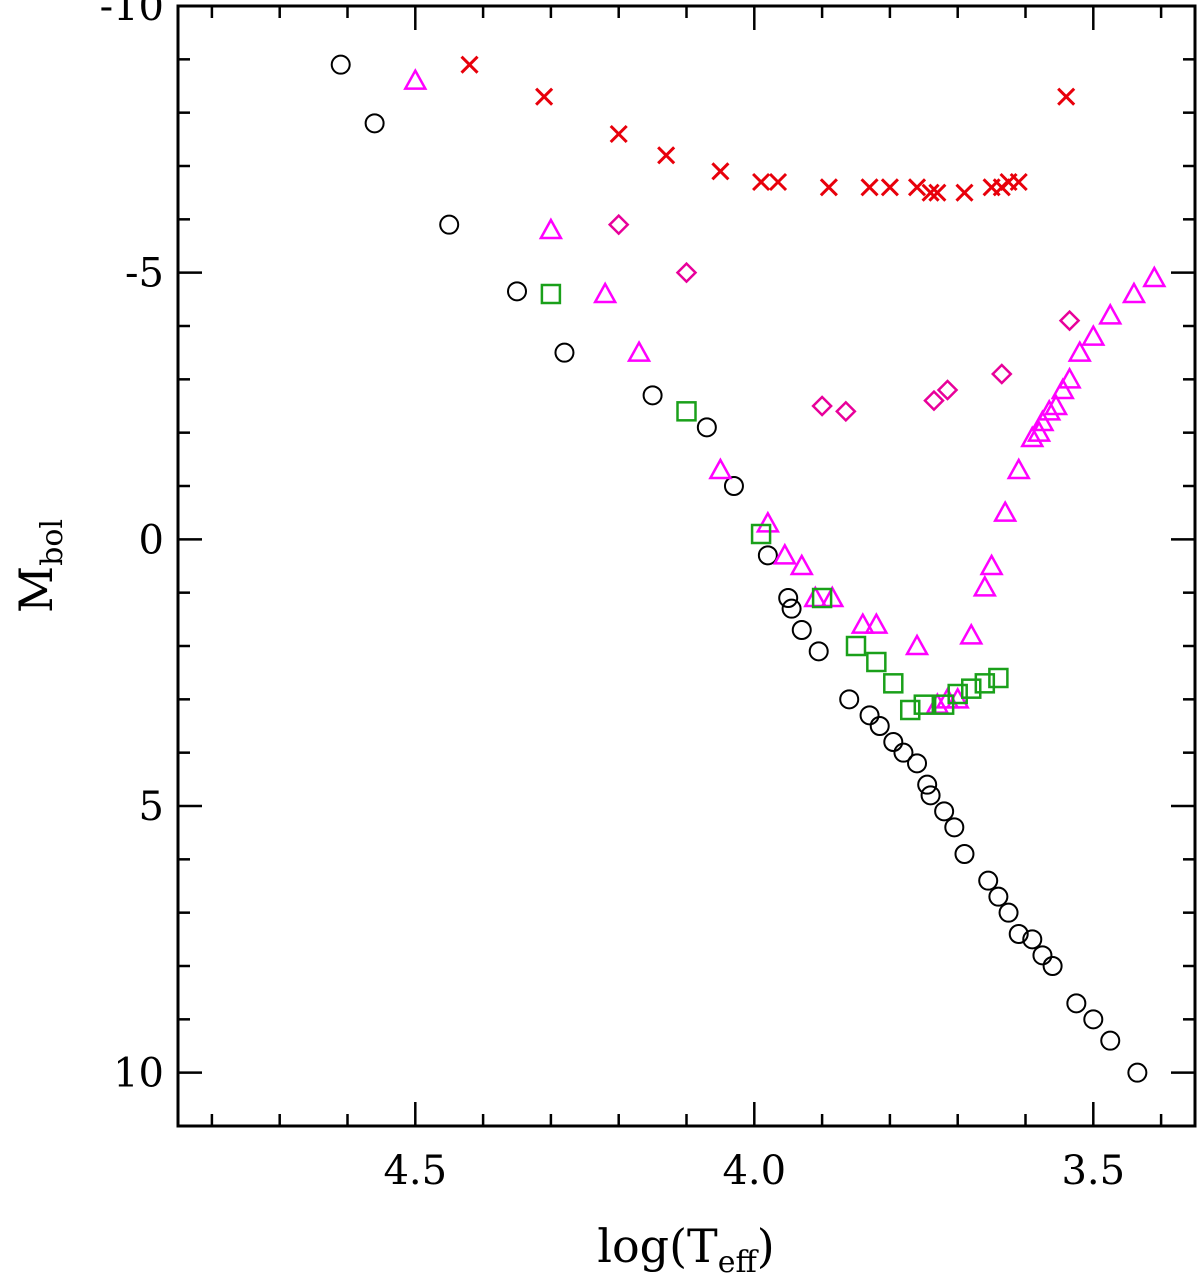 This screenshot has height=1274, width=1200. Describe the element at coordinates (774, 502) in the screenshot. I see `series-squares` at that location.